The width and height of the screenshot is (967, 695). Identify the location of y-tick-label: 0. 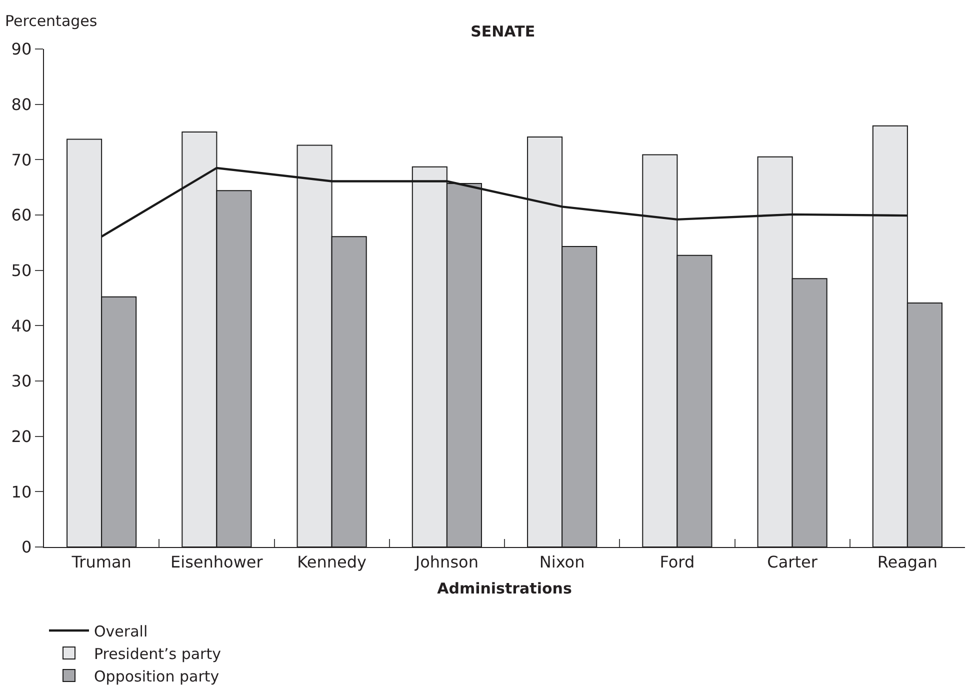
(26, 547).